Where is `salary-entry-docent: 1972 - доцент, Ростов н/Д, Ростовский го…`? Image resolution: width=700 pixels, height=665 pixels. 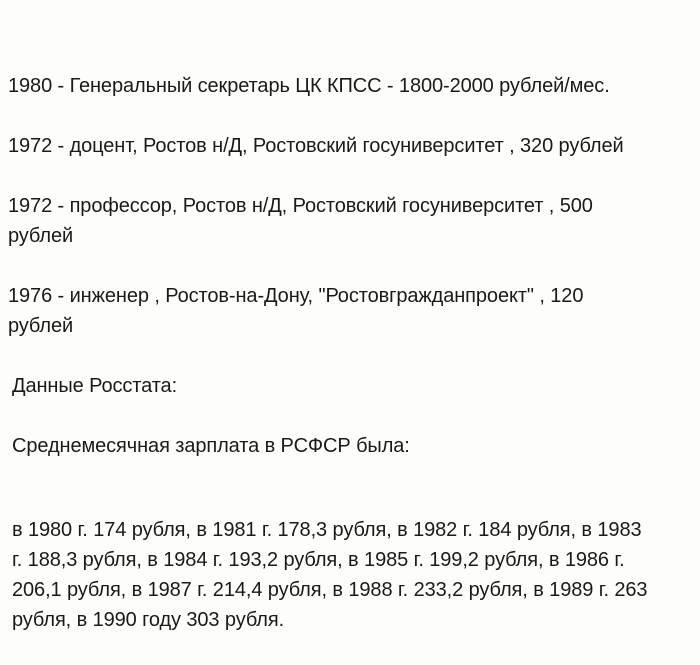 salary-entry-docent: 1972 - доцент, Ростов н/Д, Ростовский го… is located at coordinates (316, 146).